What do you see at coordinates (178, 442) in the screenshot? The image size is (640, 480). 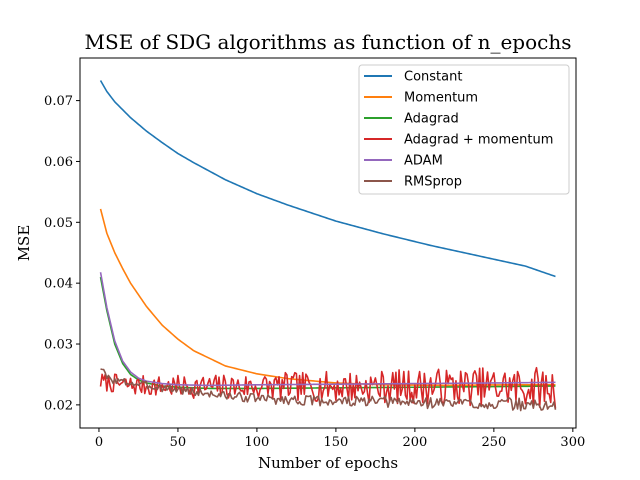 I see `x-tick-label: 50` at bounding box center [178, 442].